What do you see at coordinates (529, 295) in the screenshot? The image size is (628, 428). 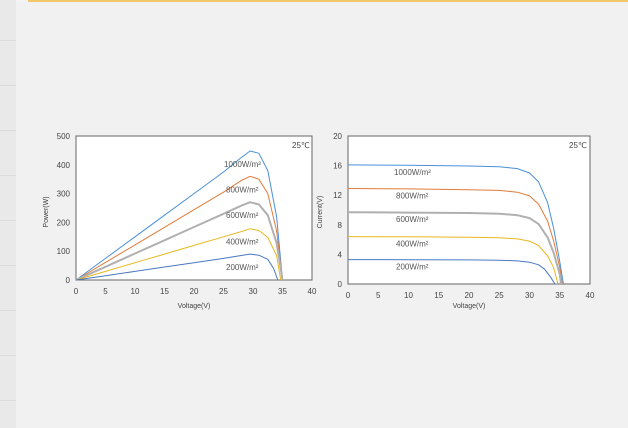 I see `current-x-tick-label: 30` at bounding box center [529, 295].